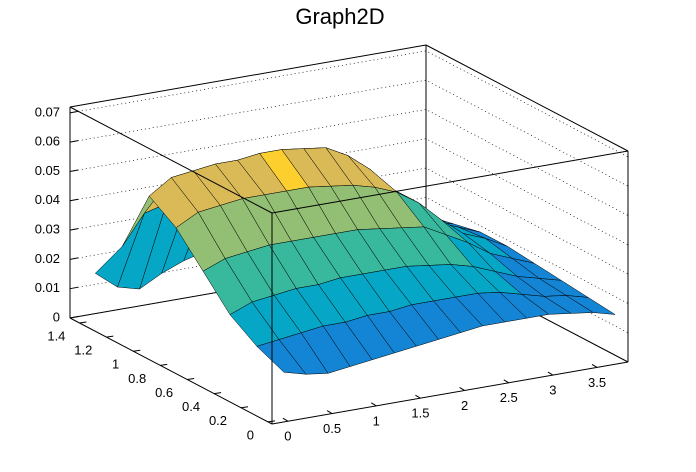 The image size is (696, 472). Describe the element at coordinates (376, 420) in the screenshot. I see `x-tick-label: 1` at that location.